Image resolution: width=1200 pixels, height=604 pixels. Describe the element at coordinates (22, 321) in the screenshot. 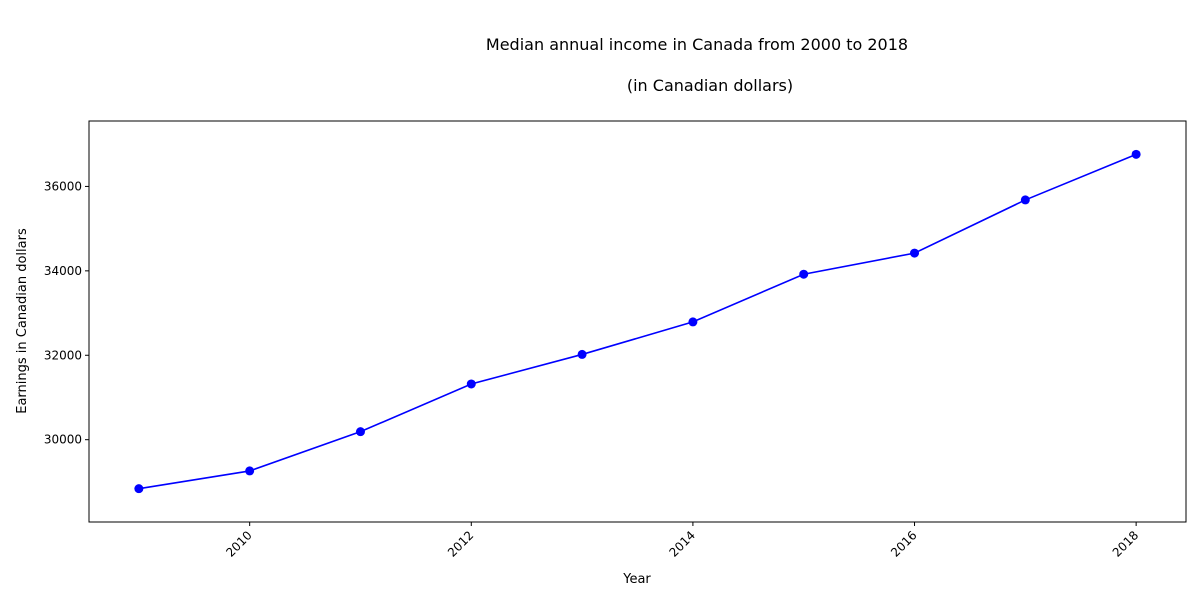

I see `y-axis-label: Earnings in Canadian dollars` at that location.